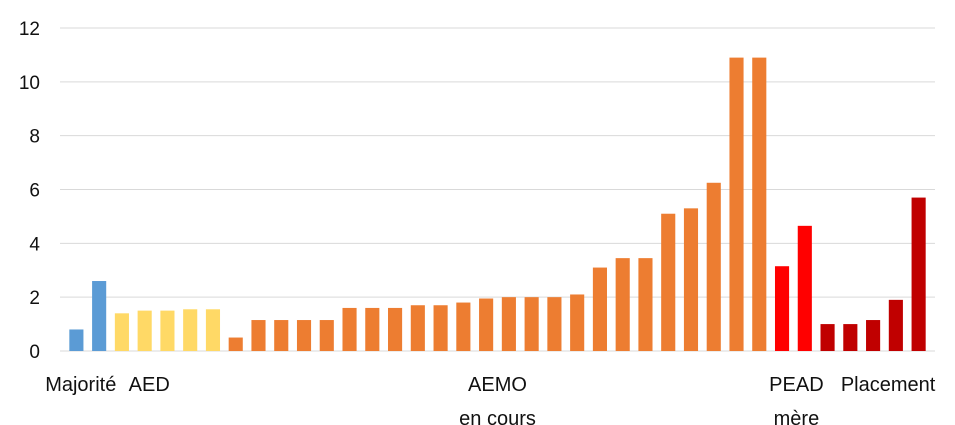 The image size is (955, 425). What do you see at coordinates (34, 191) in the screenshot?
I see `y-tick-label: 6` at bounding box center [34, 191].